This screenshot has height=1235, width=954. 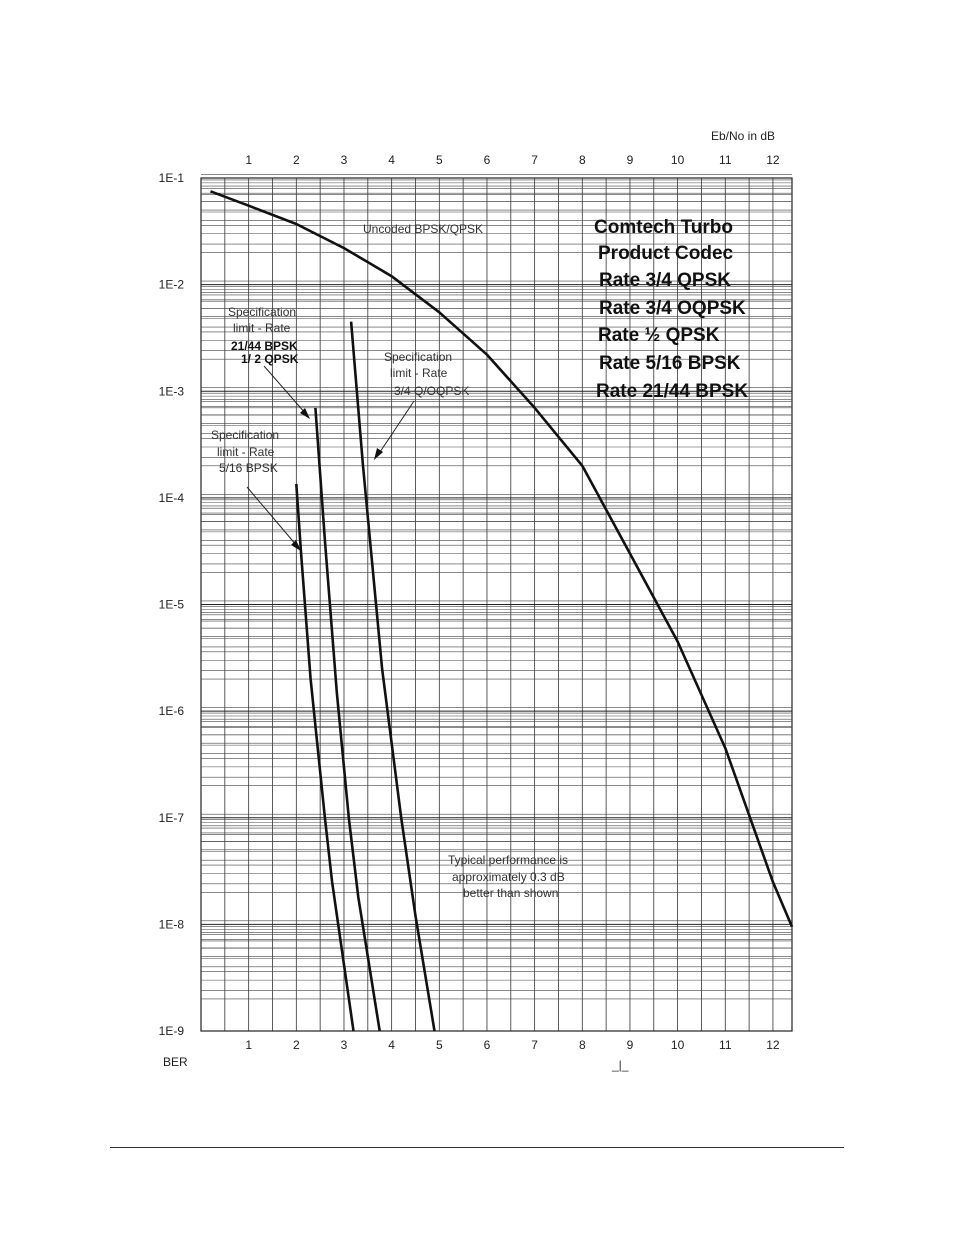 What do you see at coordinates (344, 1045) in the screenshot?
I see `x-tick-label-bottom: 3` at bounding box center [344, 1045].